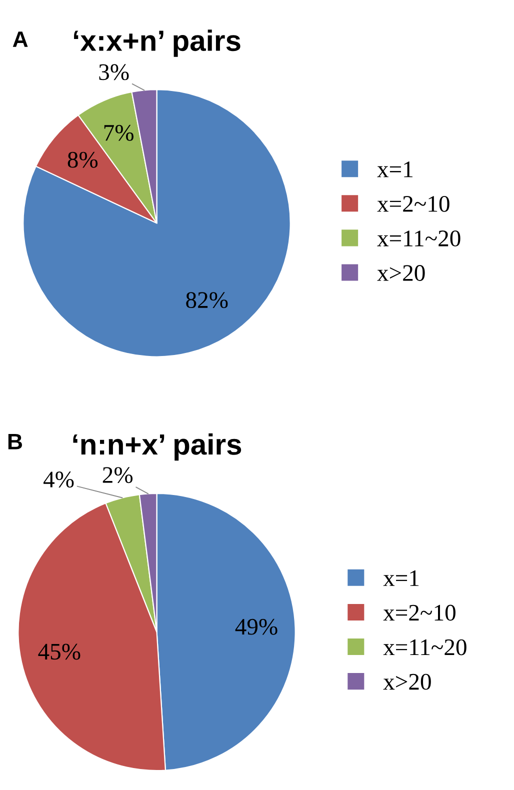  I want to click on data-label: 8%, so click(83, 160).